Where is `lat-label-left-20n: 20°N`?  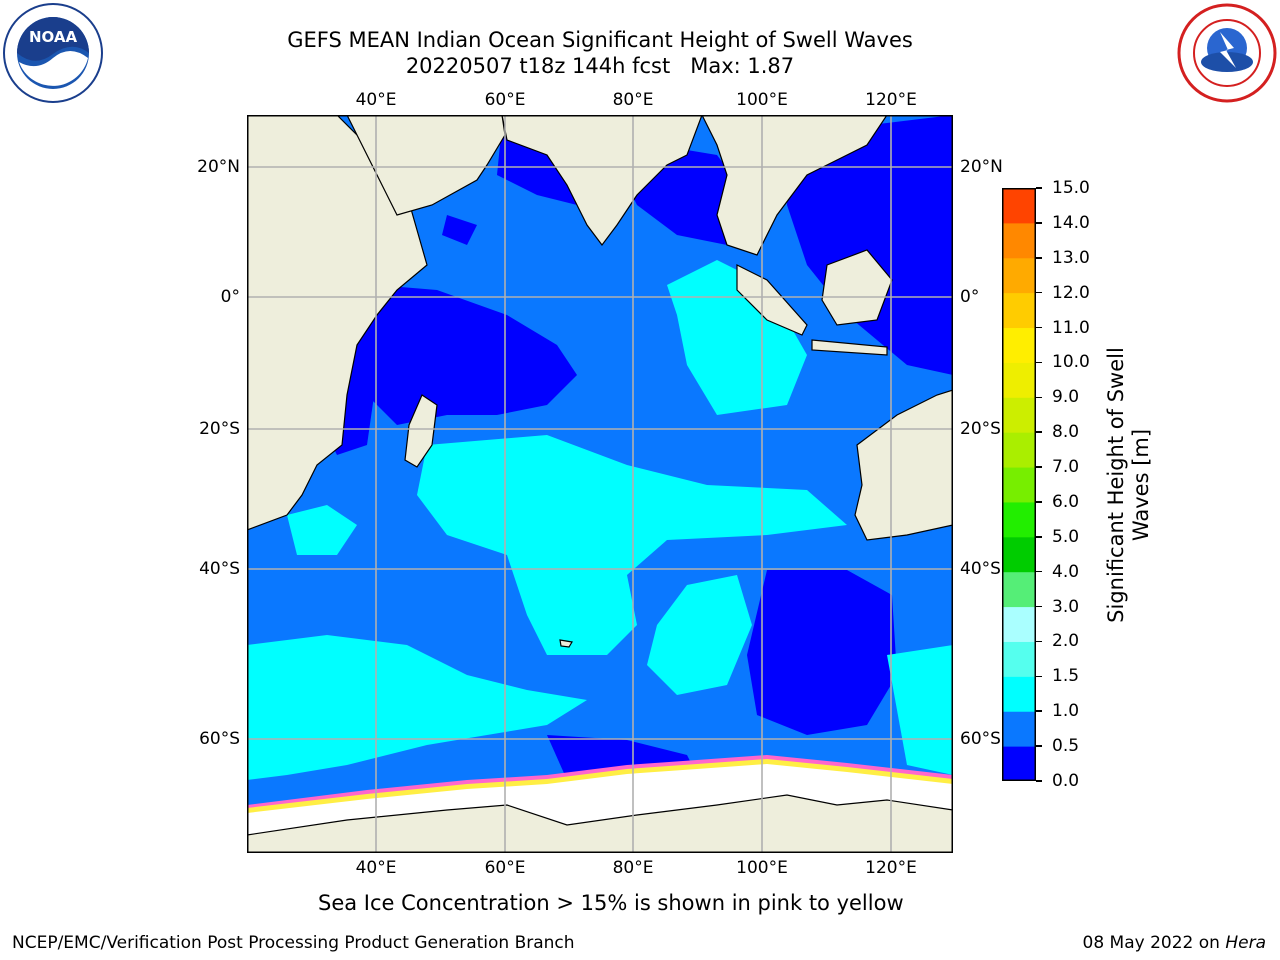
lat-label-left-20n: 20°N is located at coordinates (218, 167).